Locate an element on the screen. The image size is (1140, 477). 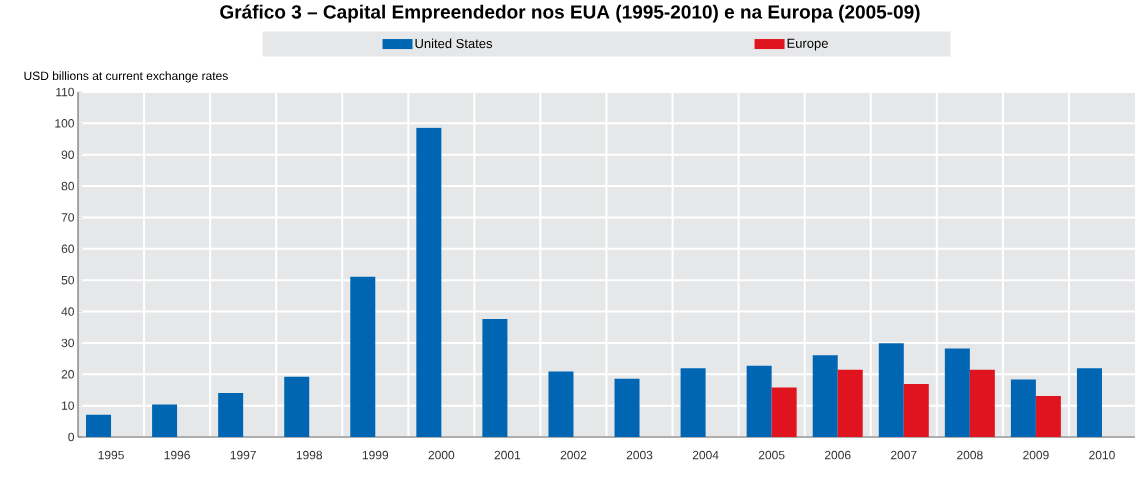
x-tick-label: 1997 is located at coordinates (243, 455).